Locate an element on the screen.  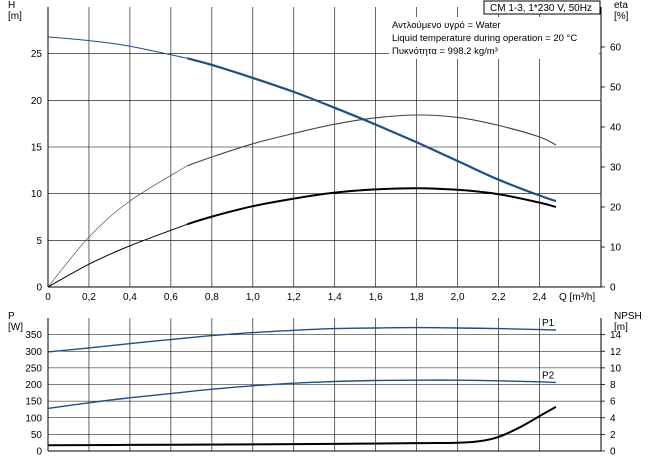
y-tick-label: 100 is located at coordinates (33, 418).